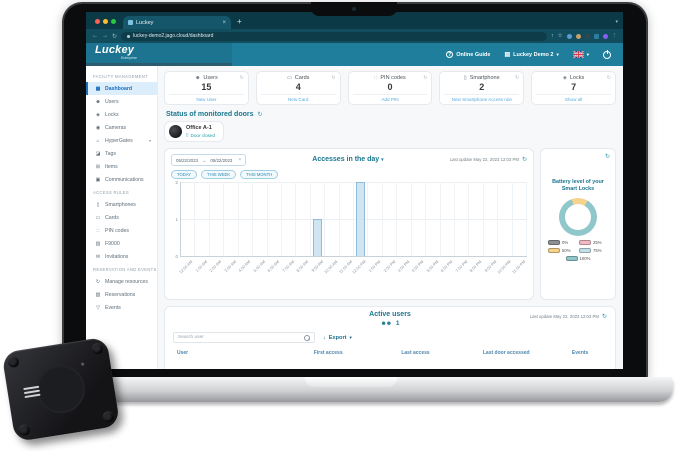 The image size is (700, 452). What do you see at coordinates (239, 21) in the screenshot?
I see `new-tab-button: +` at bounding box center [239, 21].